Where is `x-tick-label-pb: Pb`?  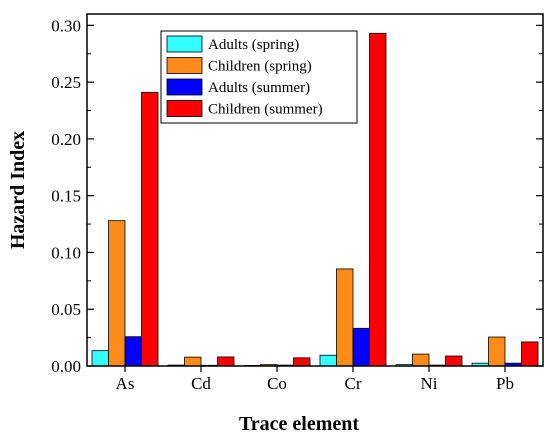 x-tick-label-pb: Pb is located at coordinates (505, 383).